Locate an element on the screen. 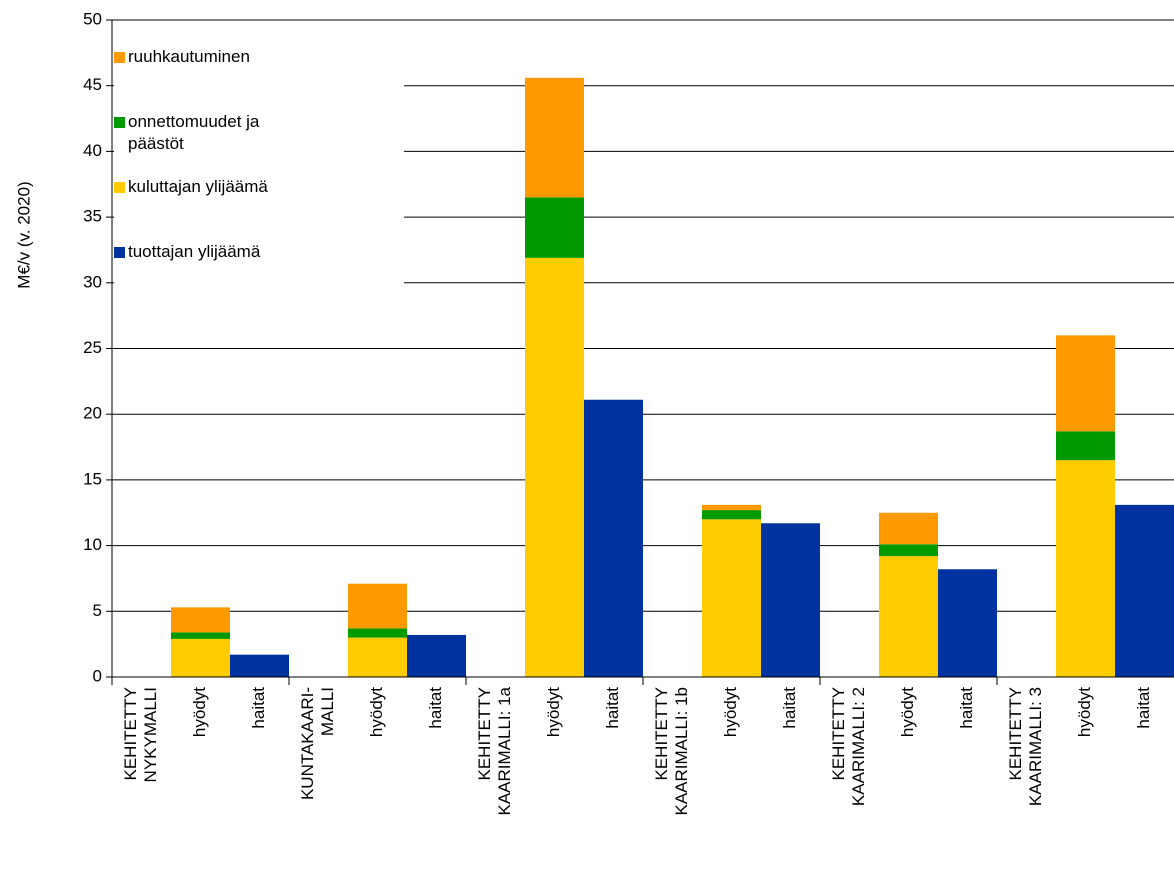 This screenshot has width=1174, height=870. x-tick-label: KAARIMALLI: 2 is located at coordinates (858, 746).